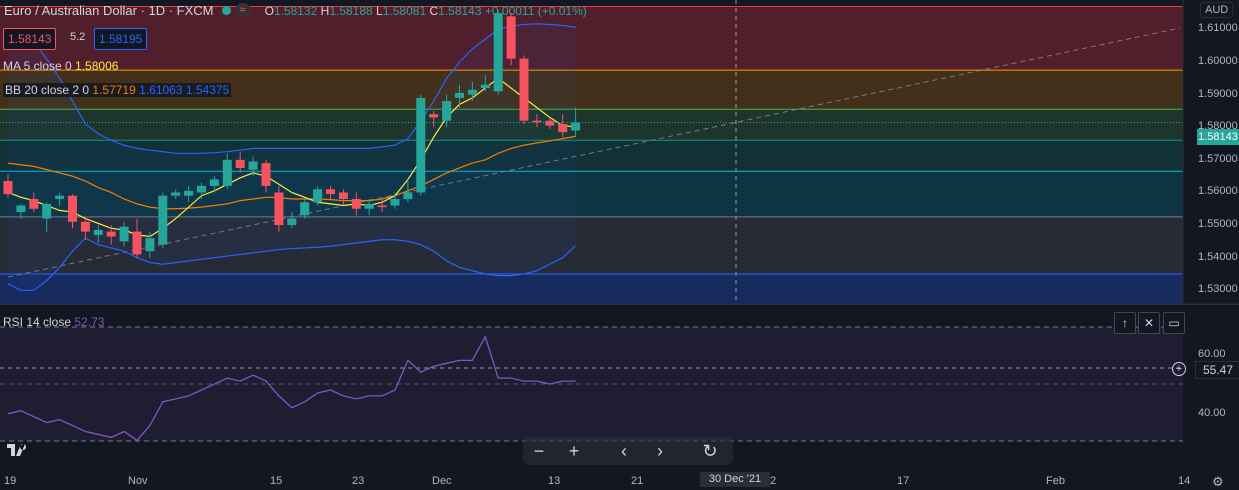 The height and width of the screenshot is (490, 1239). Describe the element at coordinates (1218, 60) in the screenshot. I see `price-axis-label: 1.60000` at that location.